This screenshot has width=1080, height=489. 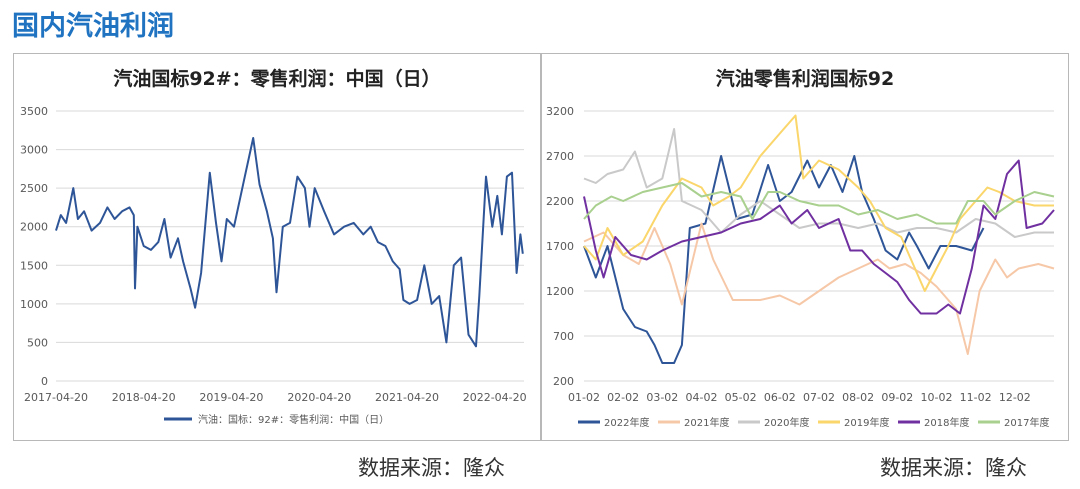 What do you see at coordinates (560, 111) in the screenshot?
I see `y-tick-label: 3200` at bounding box center [560, 111].